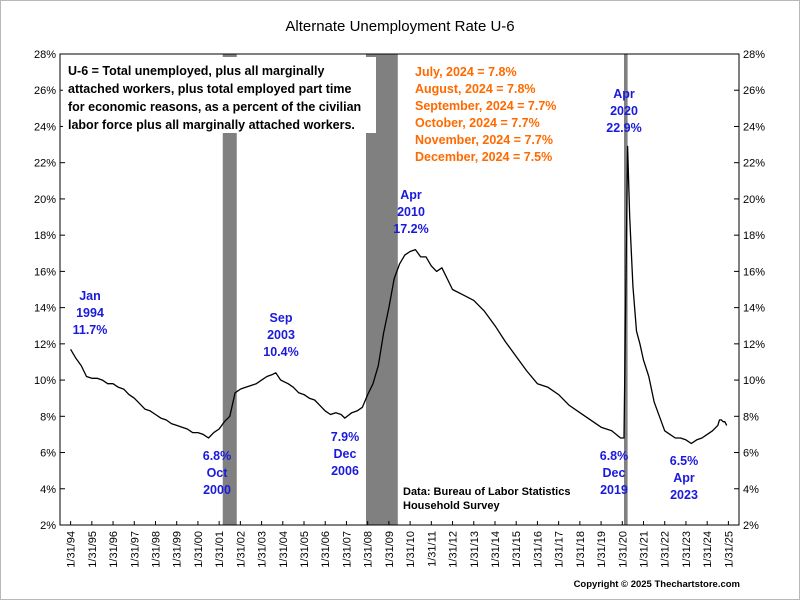 The height and width of the screenshot is (600, 800). I want to click on y-tick-label-right: 26%, so click(754, 91).